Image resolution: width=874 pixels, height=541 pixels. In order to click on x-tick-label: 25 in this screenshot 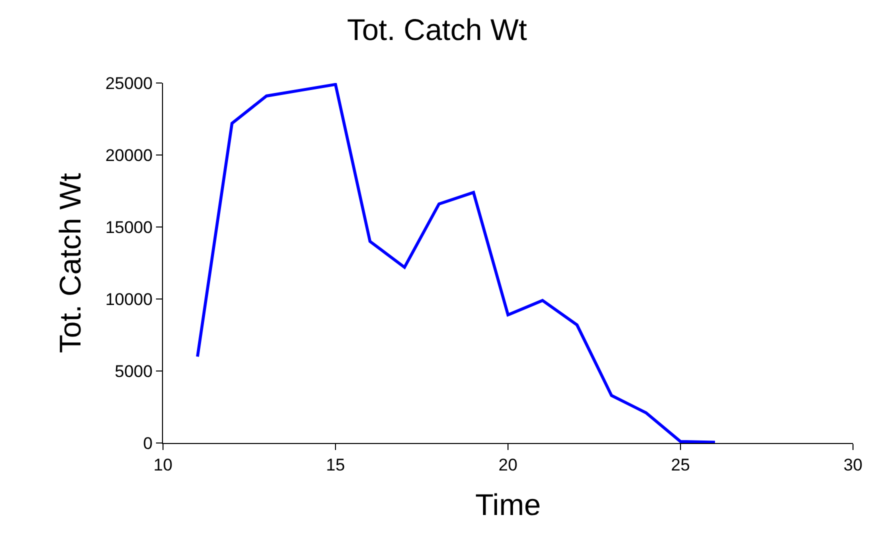, I will do `click(680, 464)`.